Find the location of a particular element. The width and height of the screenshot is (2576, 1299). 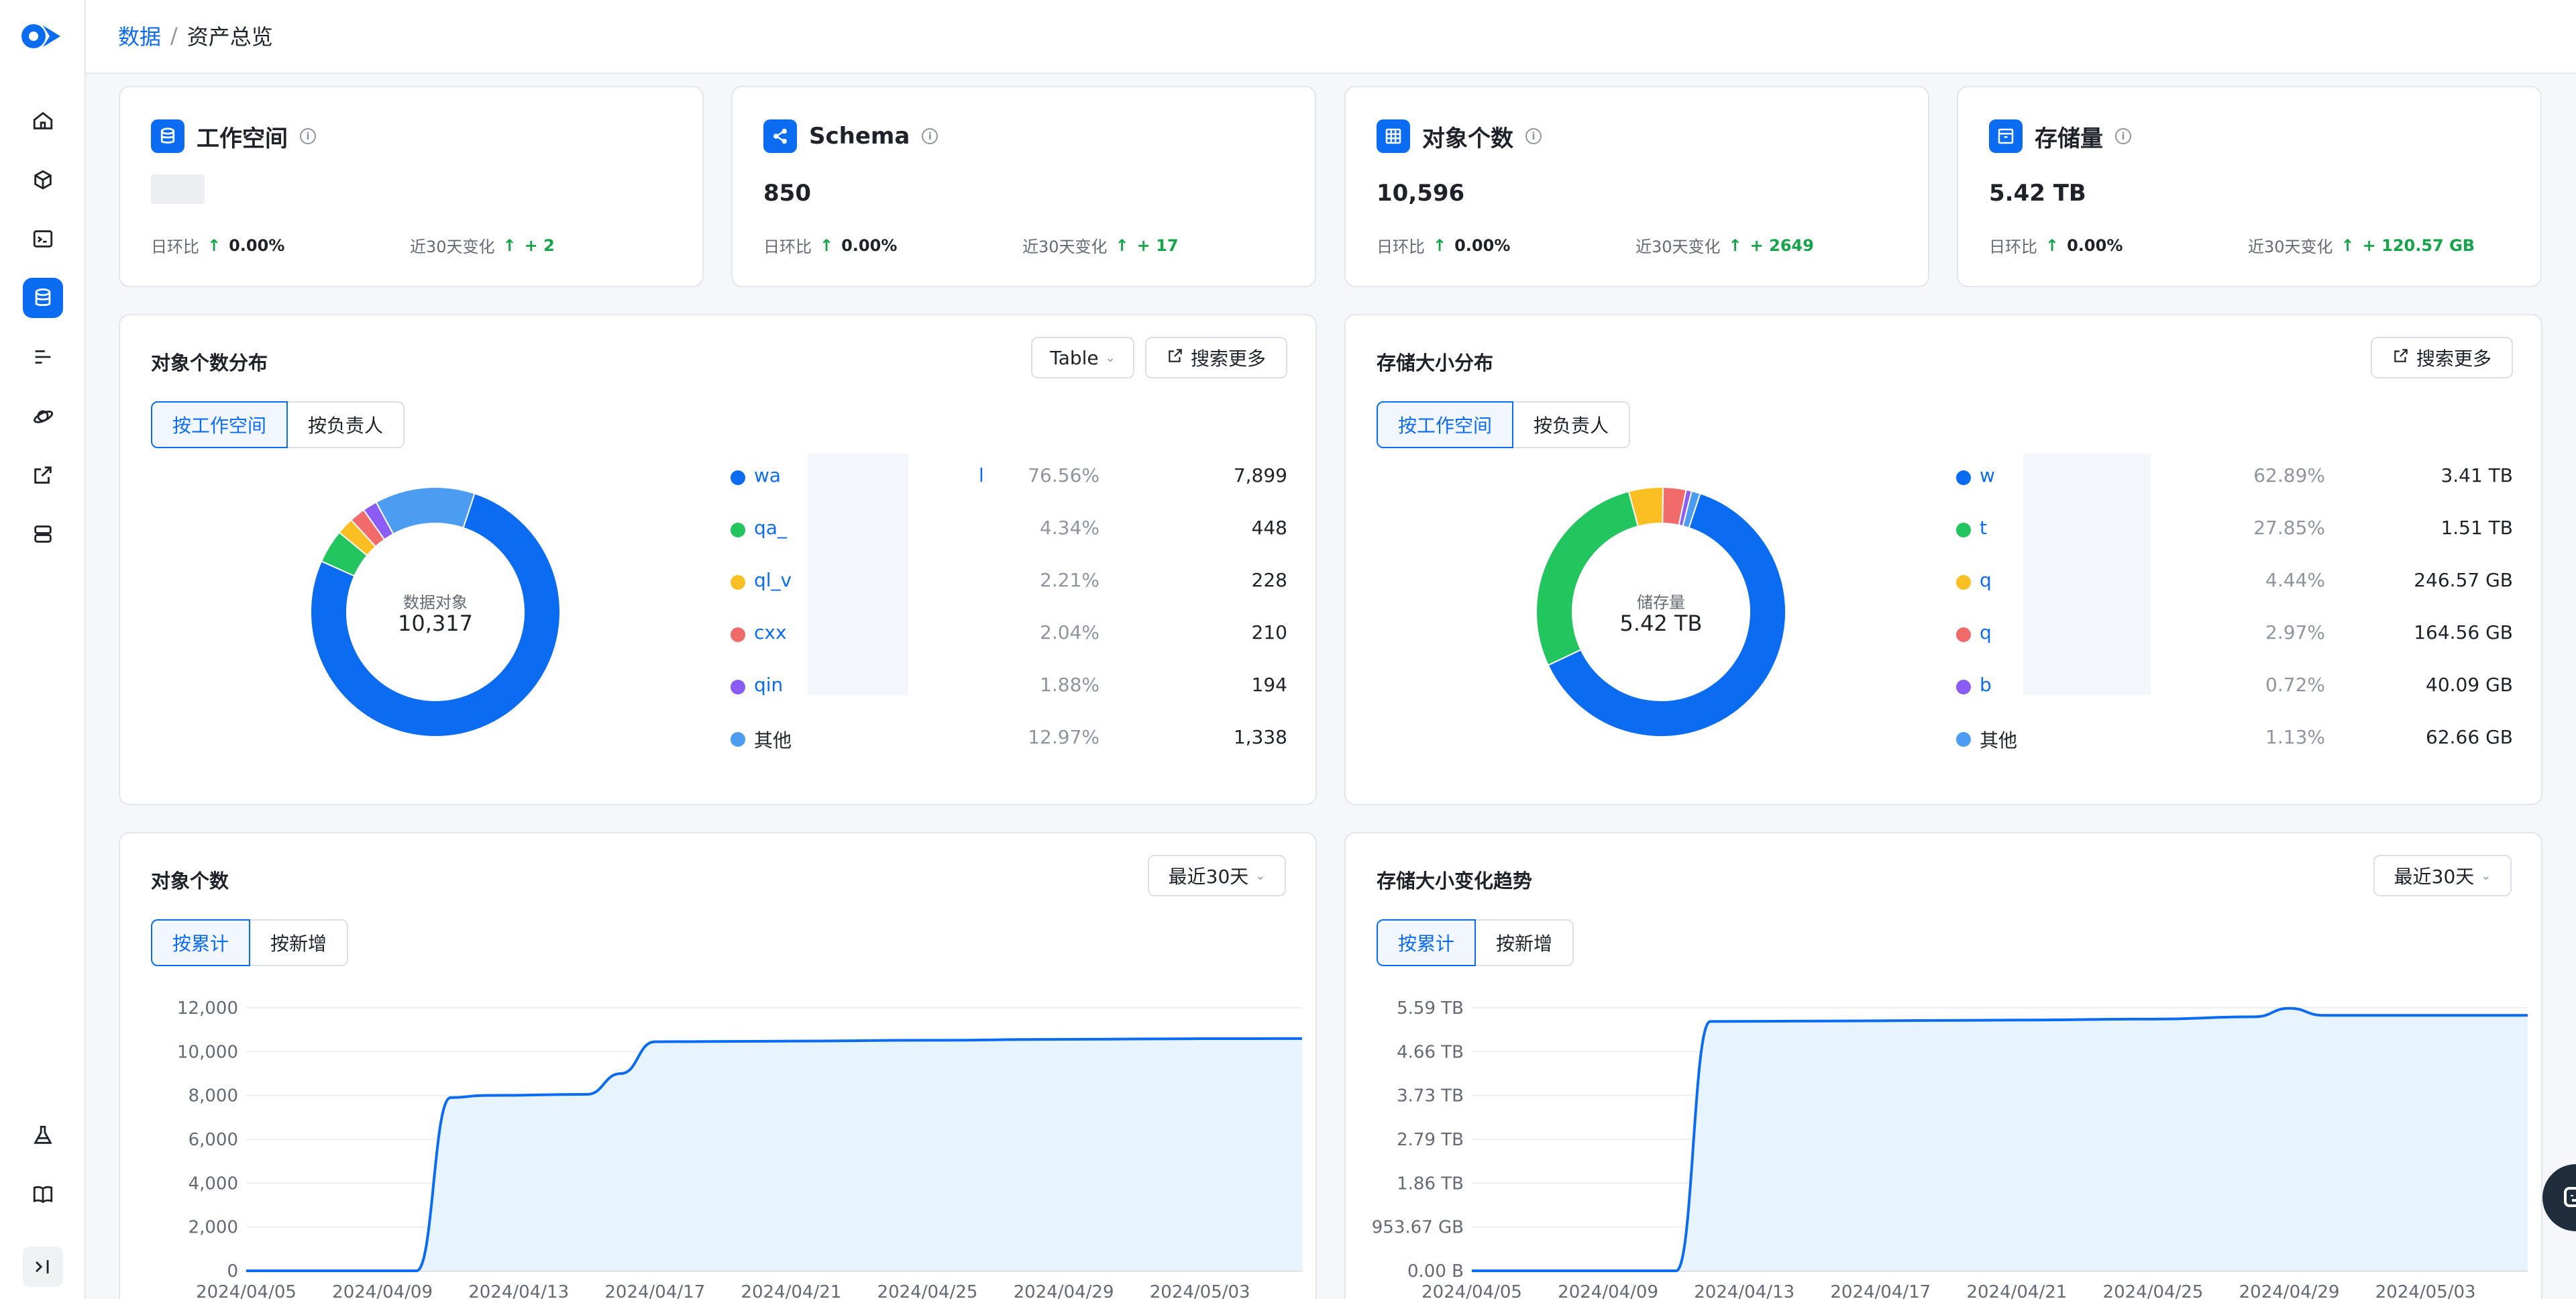

y-tick-label: 3.73 TB is located at coordinates (1430, 1096).